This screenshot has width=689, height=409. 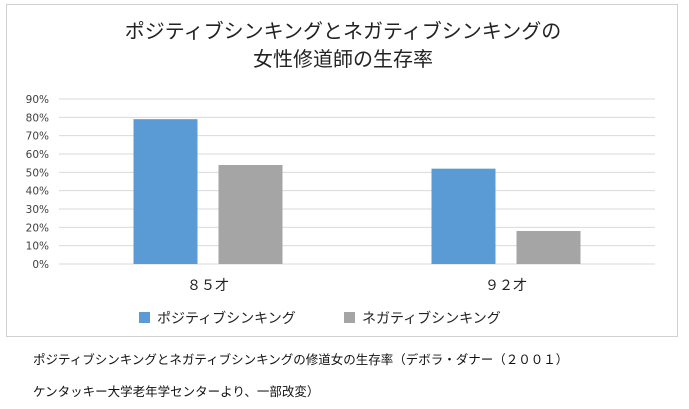 What do you see at coordinates (37, 100) in the screenshot?
I see `y-tick-label: 90%` at bounding box center [37, 100].